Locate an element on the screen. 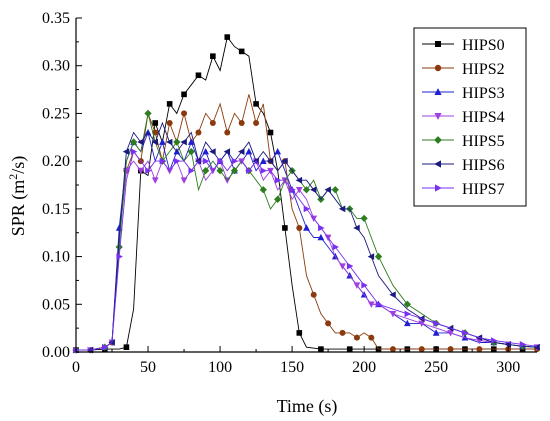 The image size is (550, 421). legend-item-hips3: HIPS3 is located at coordinates (463, 93).